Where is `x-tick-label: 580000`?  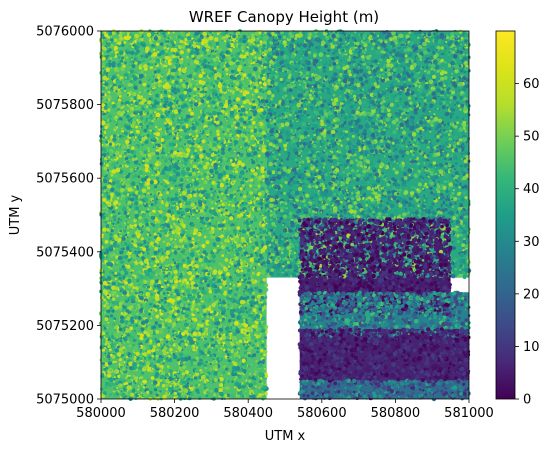 x-tick-label: 580000 is located at coordinates (101, 413).